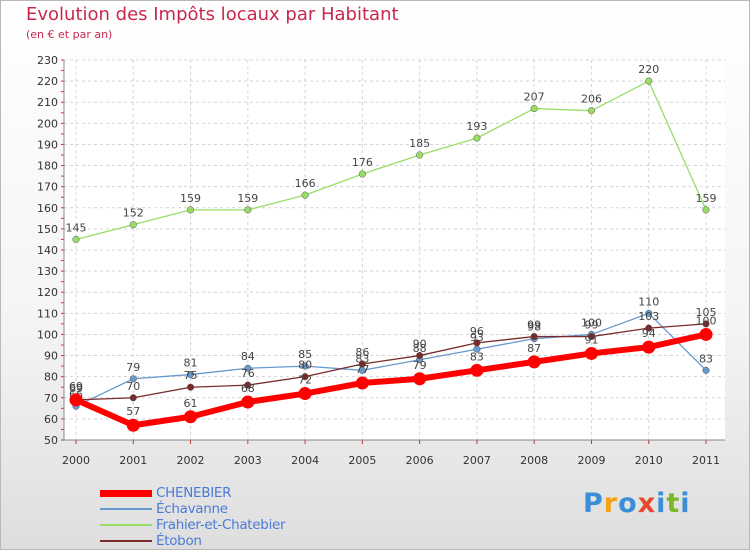 Image resolution: width=750 pixels, height=550 pixels. I want to click on data-label: 75, so click(191, 375).